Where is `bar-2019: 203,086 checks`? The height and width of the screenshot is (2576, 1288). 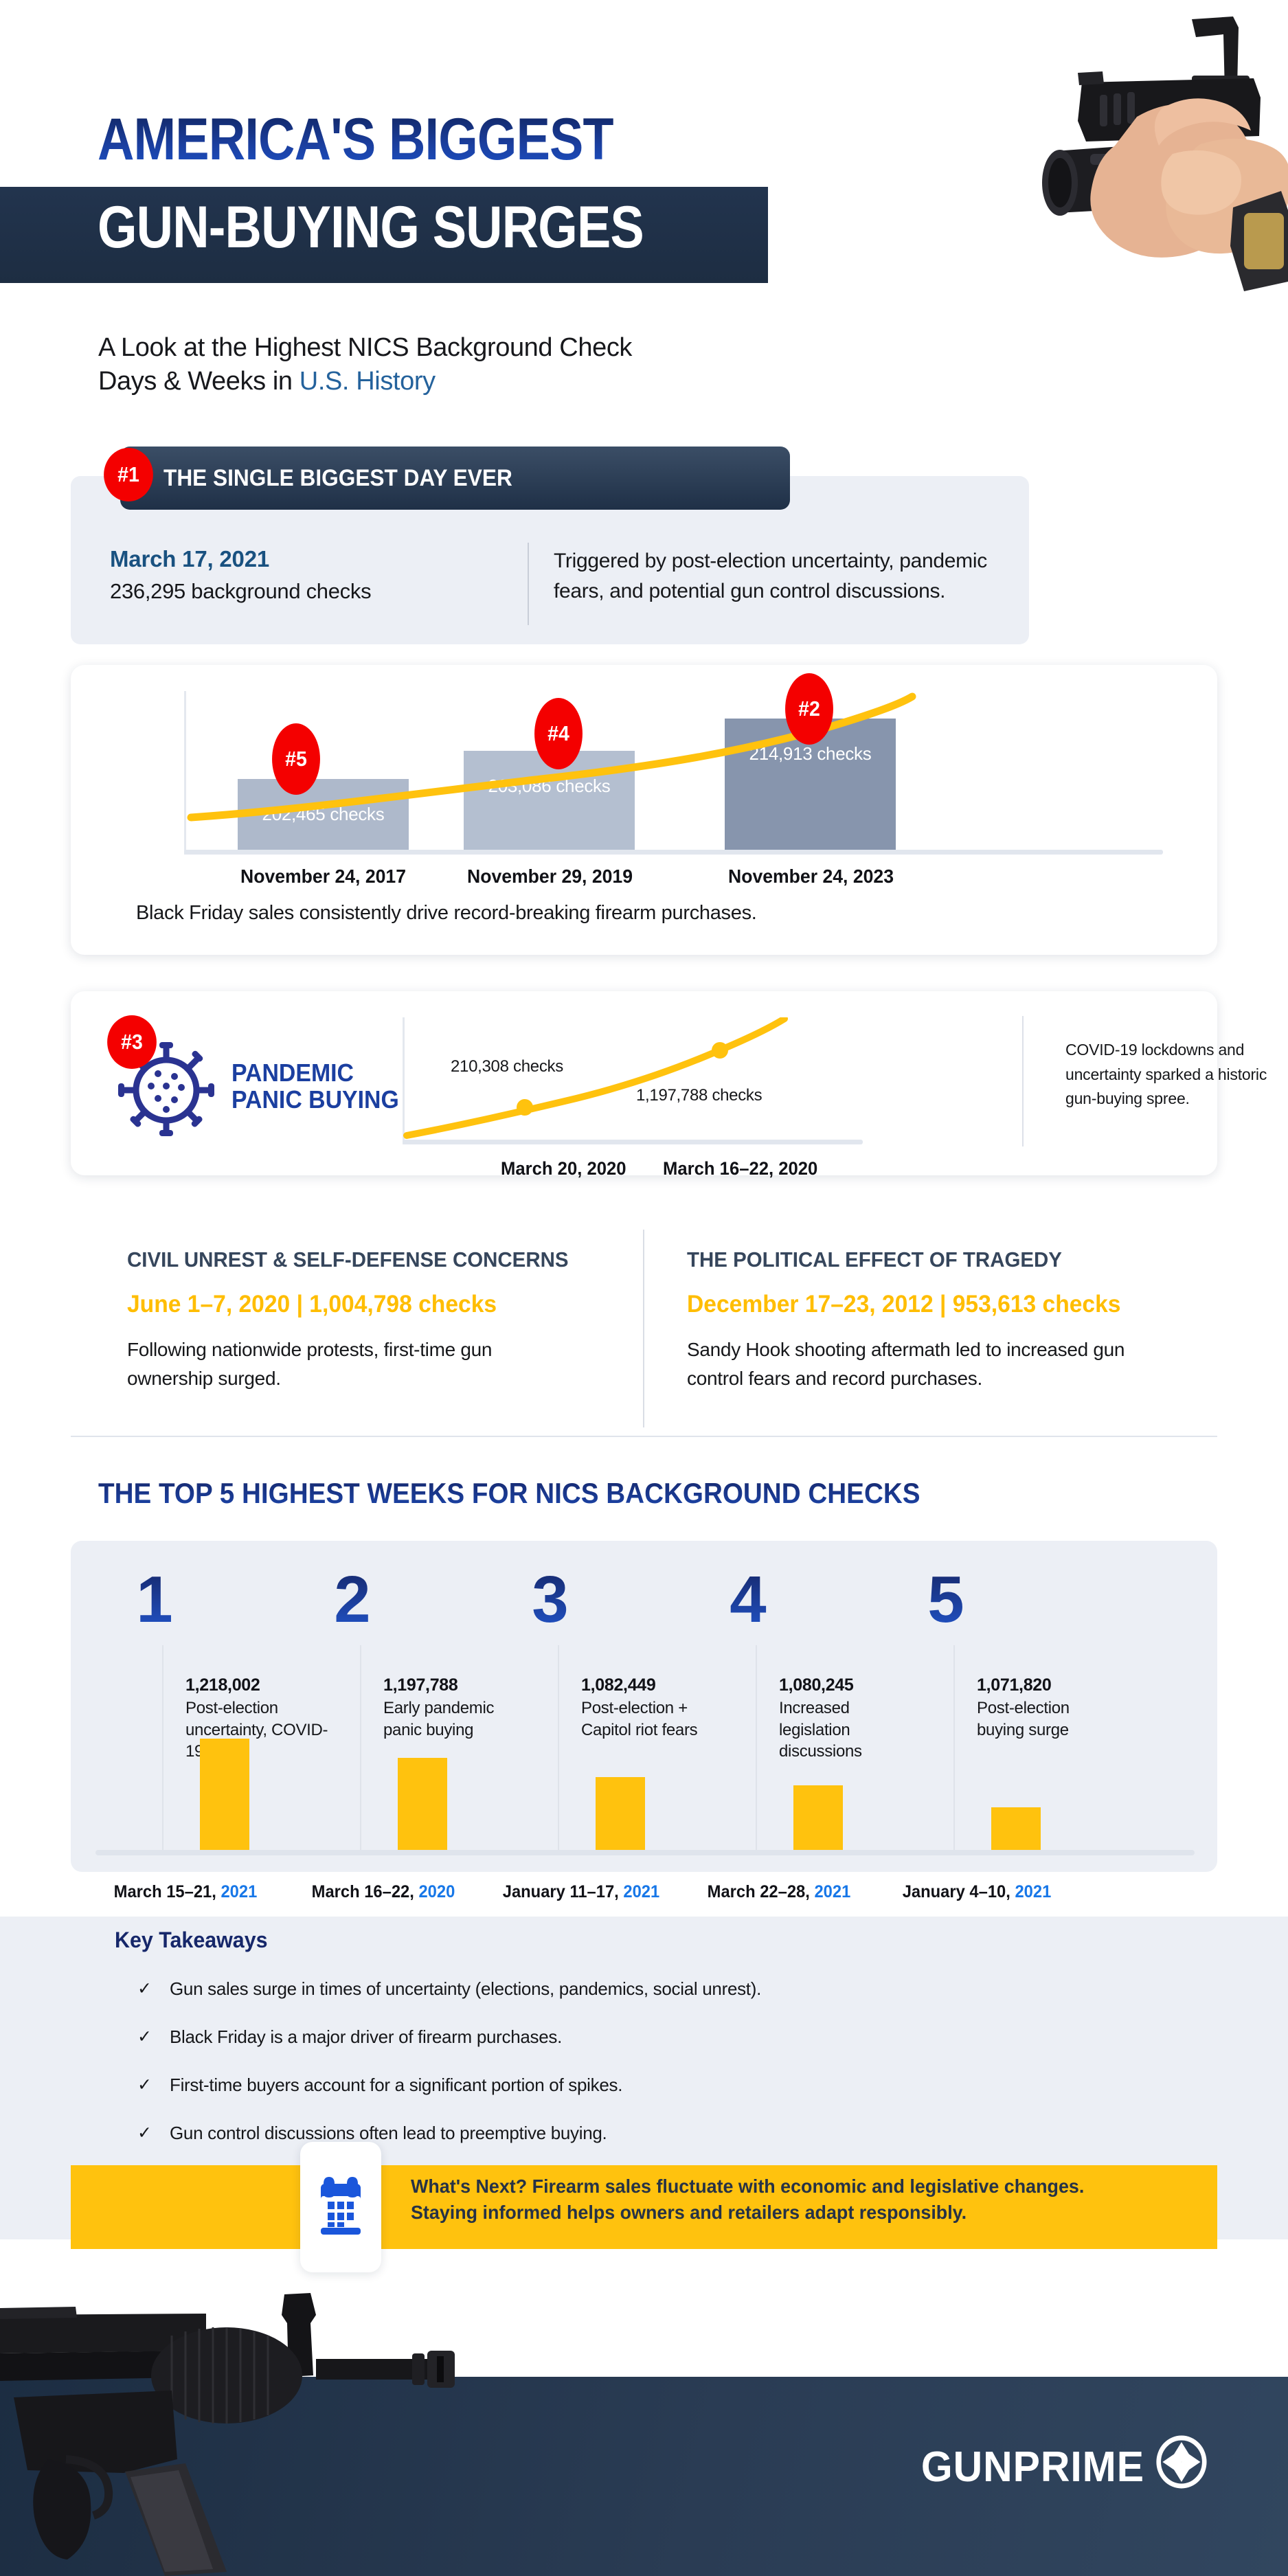
bar-2019: 203,086 checks is located at coordinates (549, 800).